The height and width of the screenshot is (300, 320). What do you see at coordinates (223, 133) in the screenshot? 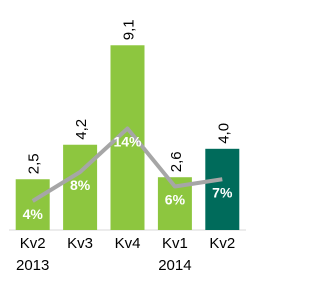
I see `value-label: 4,0` at bounding box center [223, 133].